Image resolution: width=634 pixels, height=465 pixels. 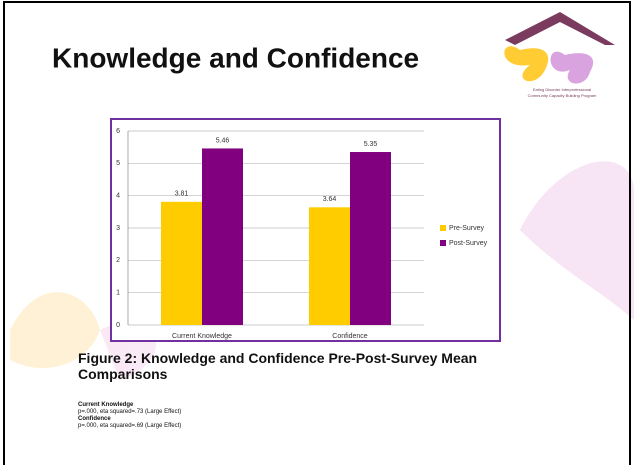 What do you see at coordinates (118, 325) in the screenshot?
I see `y-tick-label: 0` at bounding box center [118, 325].